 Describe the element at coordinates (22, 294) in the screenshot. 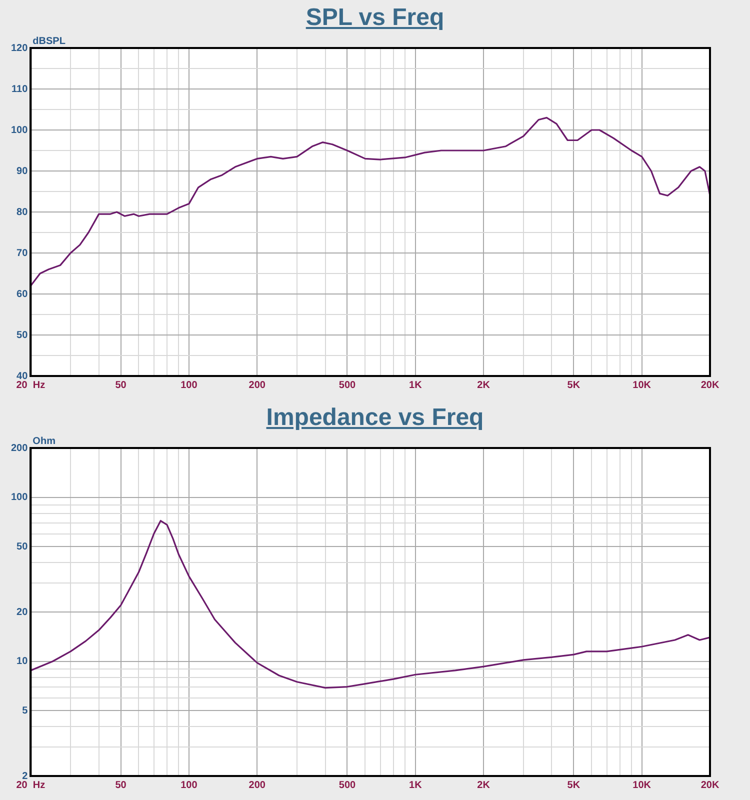

I see `y-tick-label: 60` at that location.